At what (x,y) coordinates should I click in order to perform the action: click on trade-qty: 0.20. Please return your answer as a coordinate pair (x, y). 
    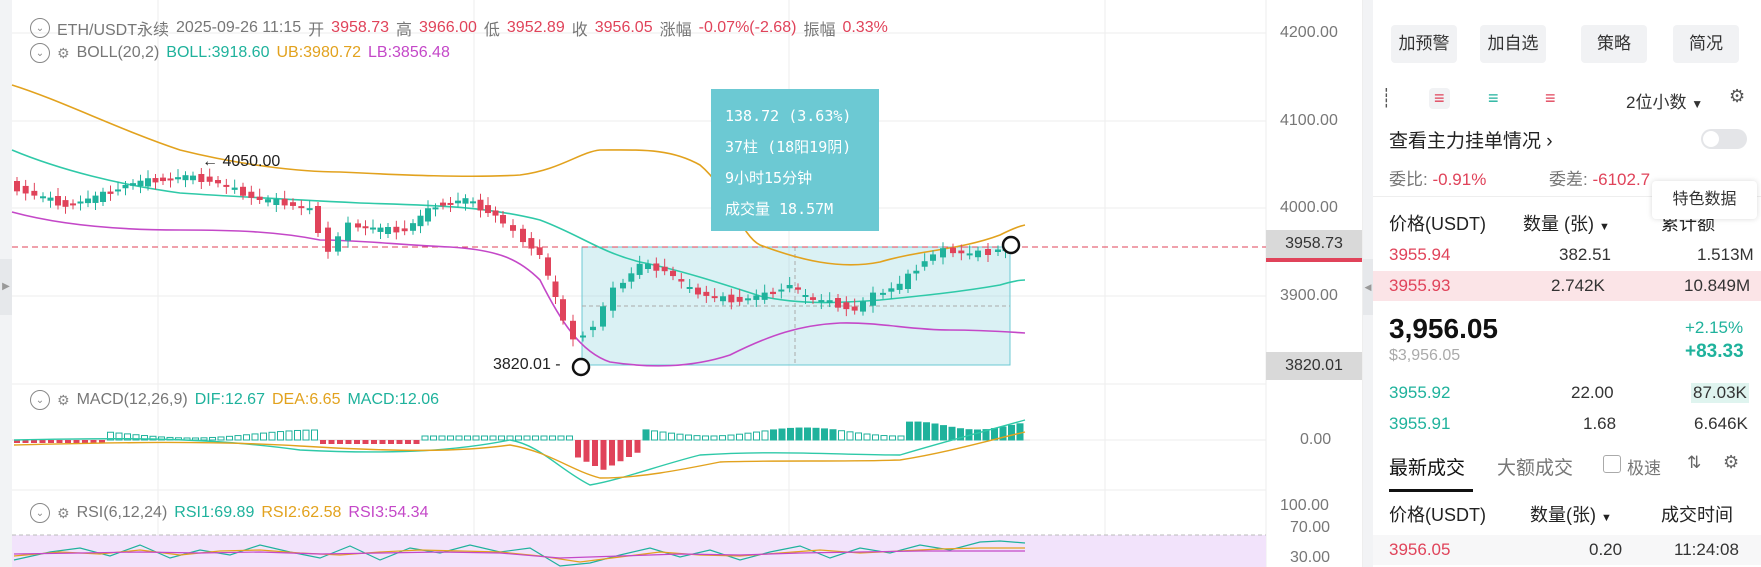
    Looking at the image, I should click on (1606, 549).